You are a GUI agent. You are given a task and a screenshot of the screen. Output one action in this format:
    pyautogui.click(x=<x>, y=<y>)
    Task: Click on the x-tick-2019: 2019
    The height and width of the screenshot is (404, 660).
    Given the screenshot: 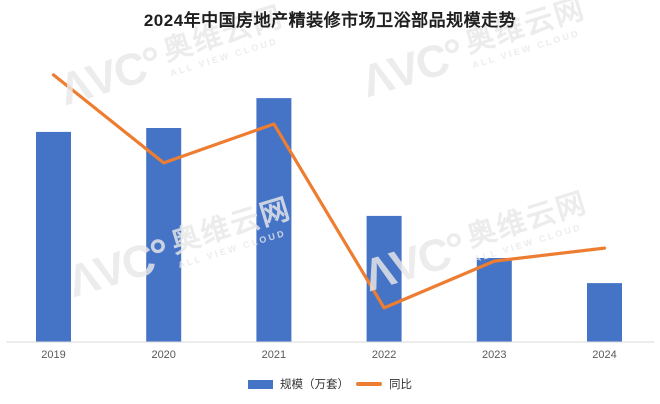 What is the action you would take?
    pyautogui.click(x=53, y=355)
    